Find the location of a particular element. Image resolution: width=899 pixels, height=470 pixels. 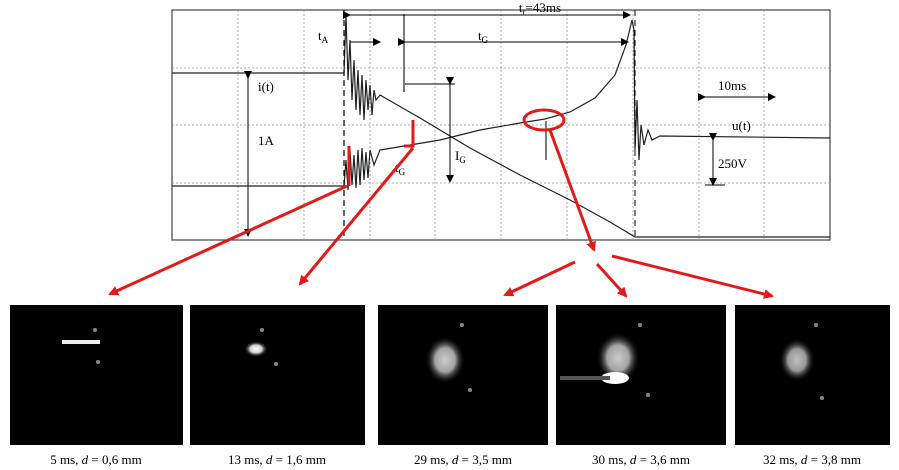

i-g-label: IG is located at coordinates (460, 156).